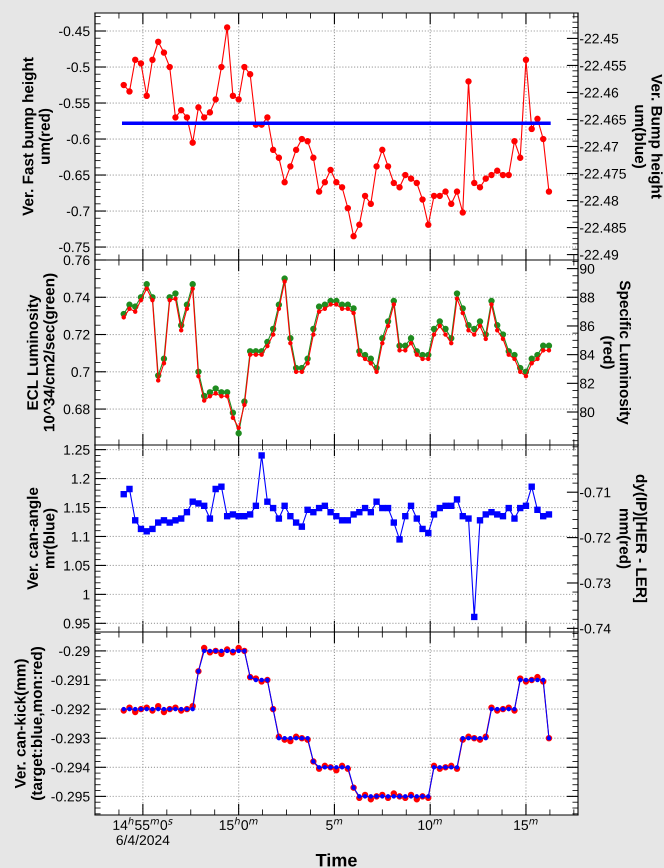 The width and height of the screenshot is (664, 868). What do you see at coordinates (77, 449) in the screenshot?
I see `y-tick-label: 1.25` at bounding box center [77, 449].